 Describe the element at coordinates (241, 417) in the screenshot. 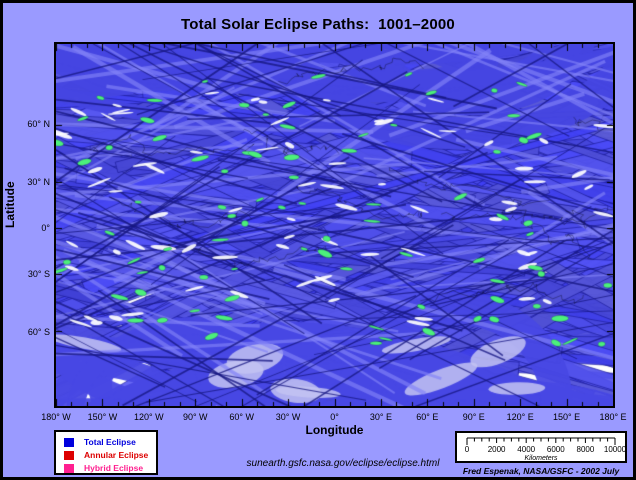

I see `x-tick-label: 60° W` at that location.